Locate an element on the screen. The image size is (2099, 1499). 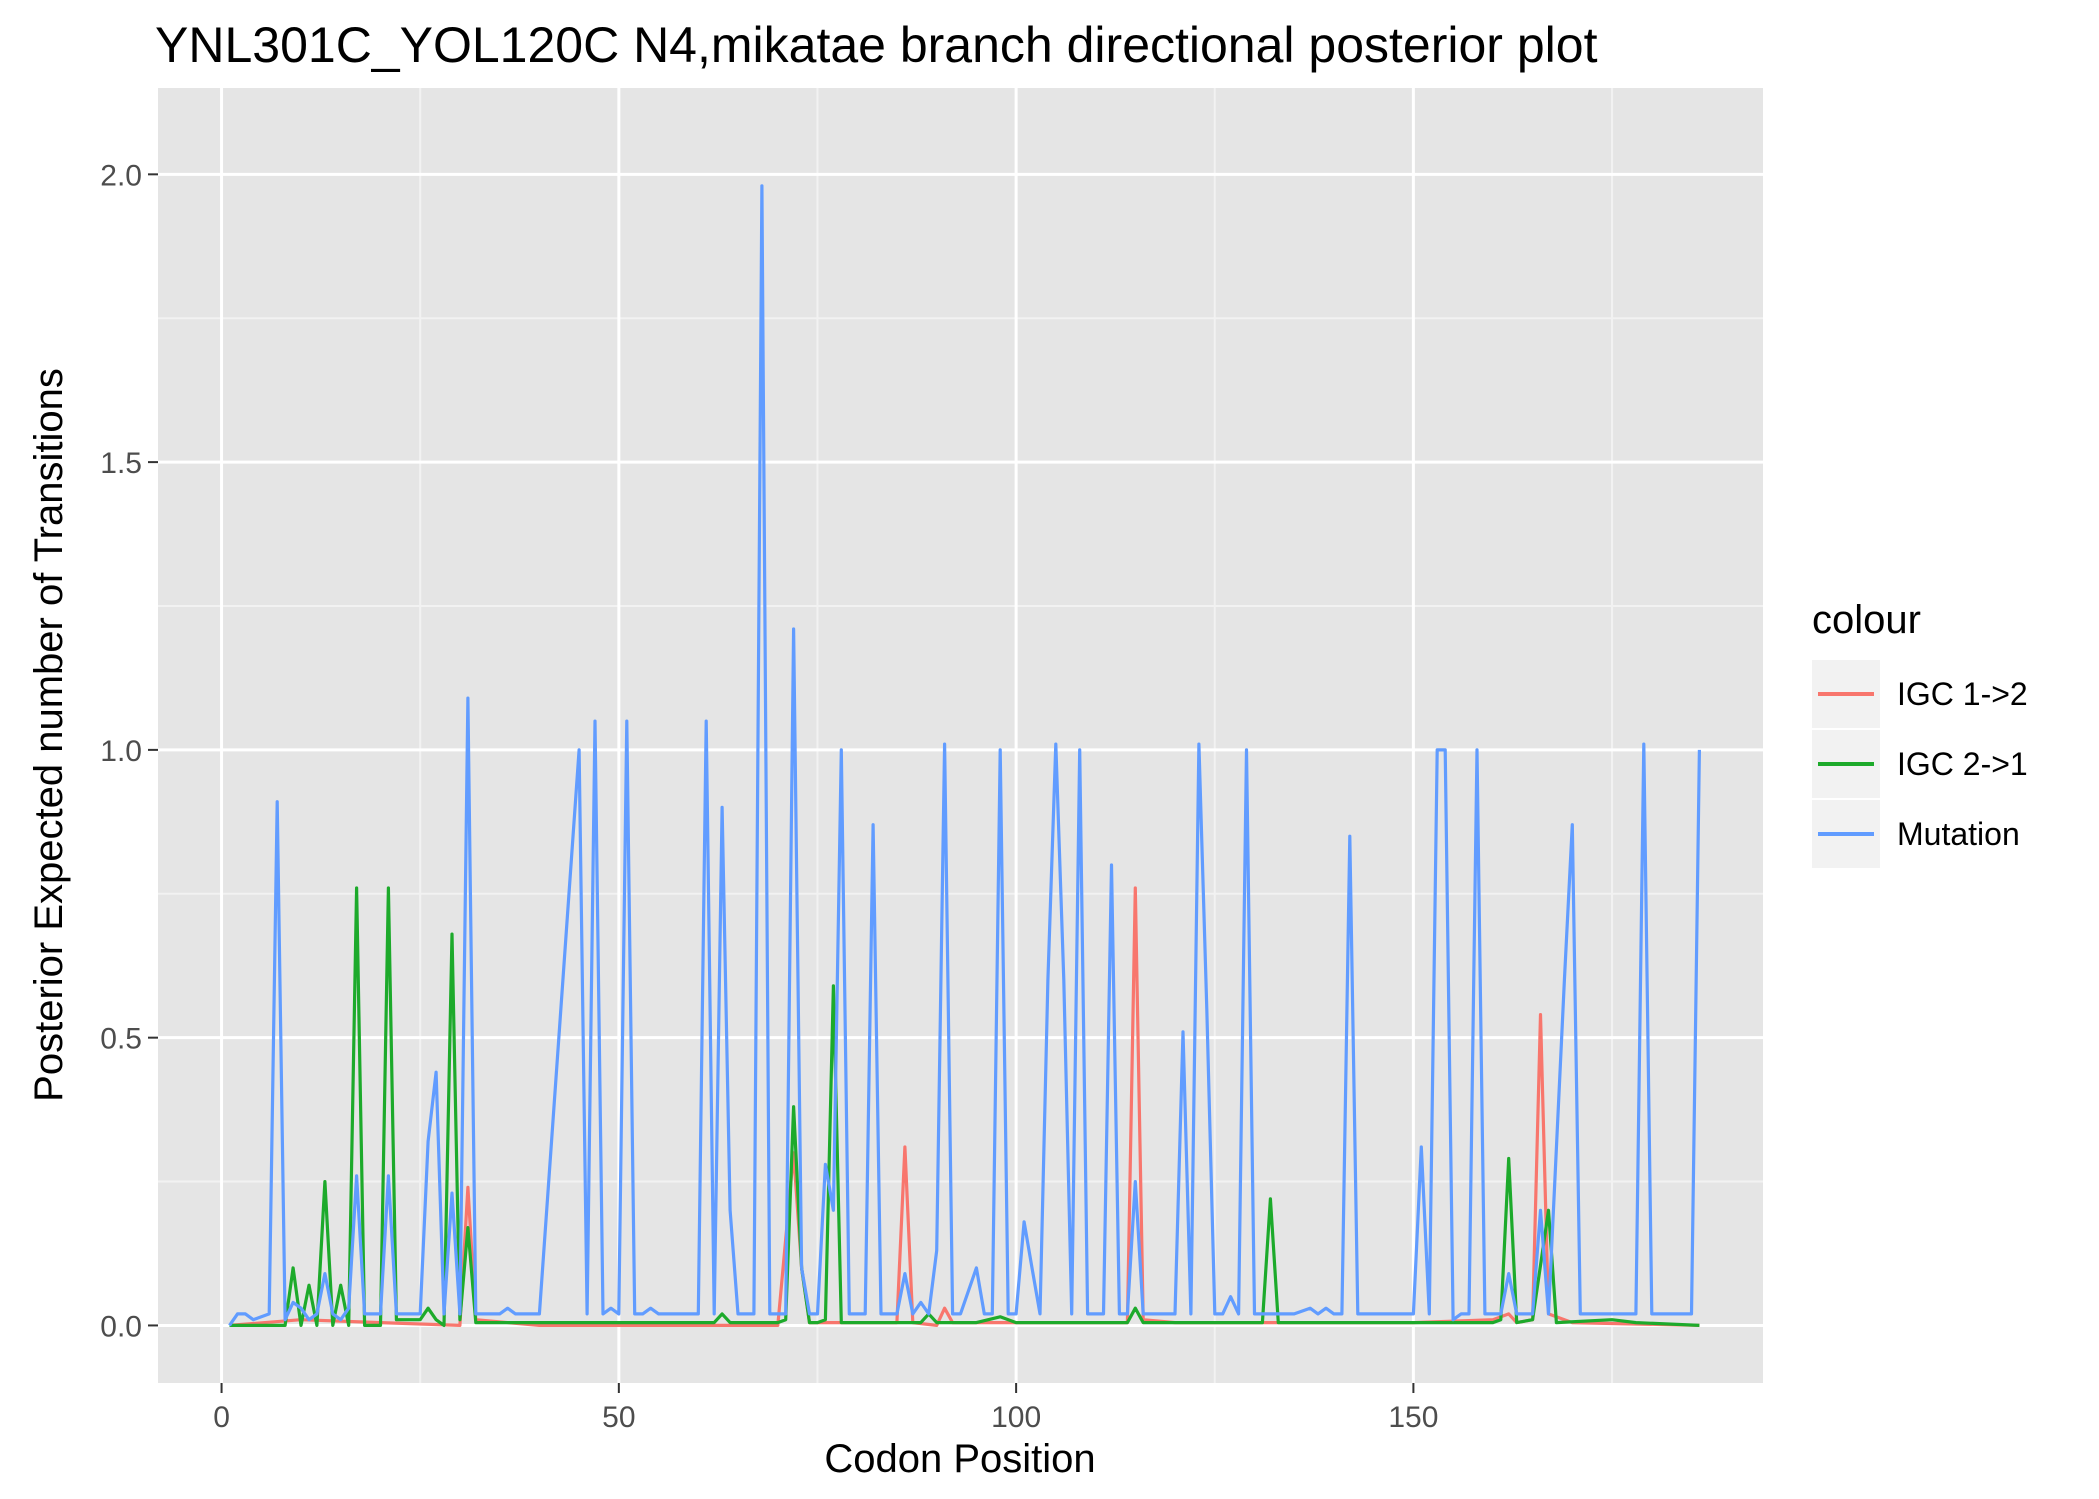
y-axis-ticks: 0.0 0.5 1.0 1.5 2.0 is located at coordinates (129, 751).